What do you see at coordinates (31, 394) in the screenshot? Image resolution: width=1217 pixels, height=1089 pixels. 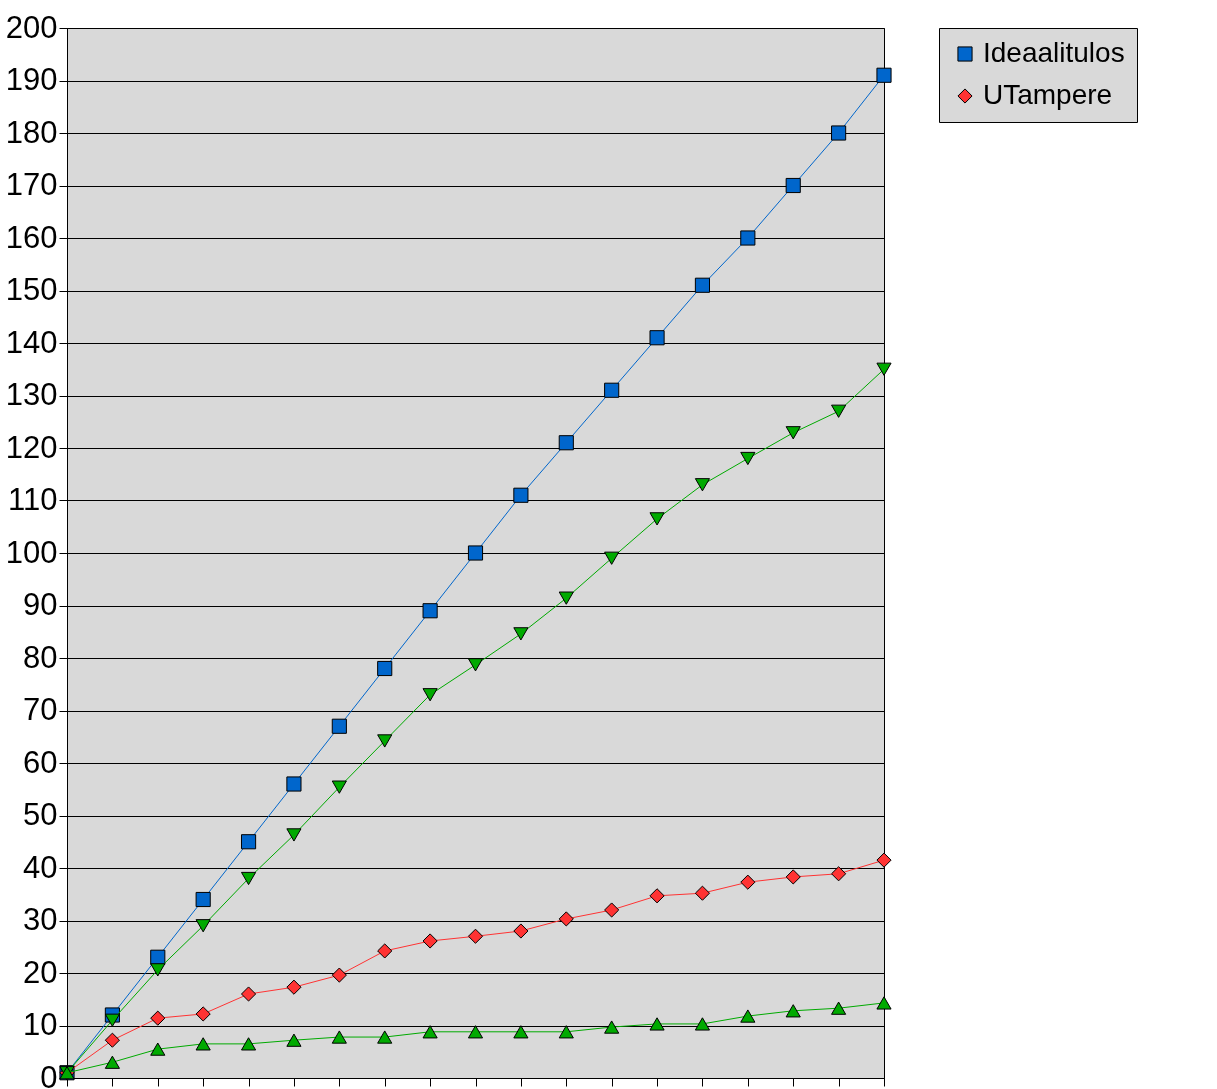 I see `y-tick-label: 130` at bounding box center [31, 394].